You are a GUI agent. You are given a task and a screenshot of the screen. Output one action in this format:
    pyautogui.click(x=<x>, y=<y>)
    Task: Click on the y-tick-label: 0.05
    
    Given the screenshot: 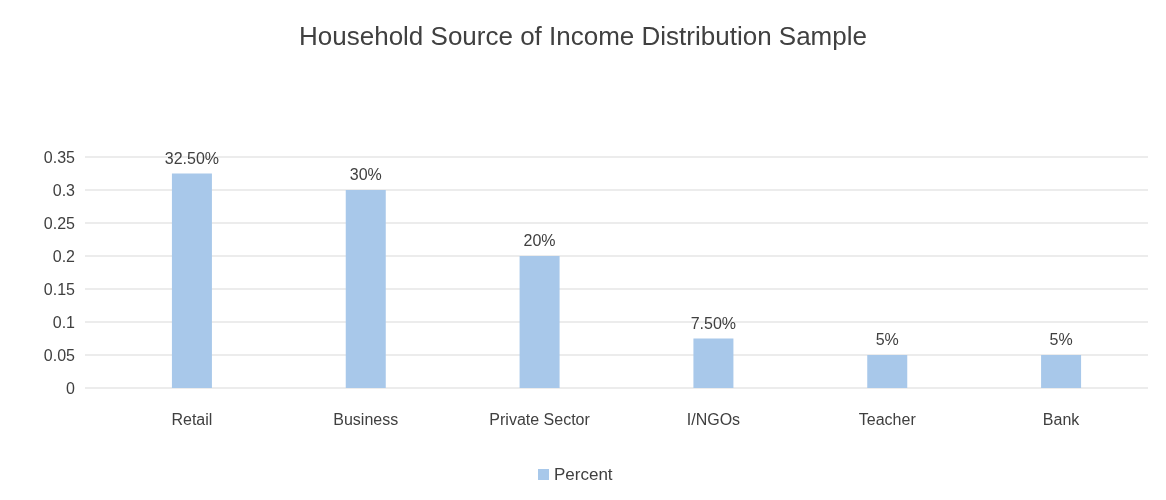 What is the action you would take?
    pyautogui.click(x=59, y=355)
    